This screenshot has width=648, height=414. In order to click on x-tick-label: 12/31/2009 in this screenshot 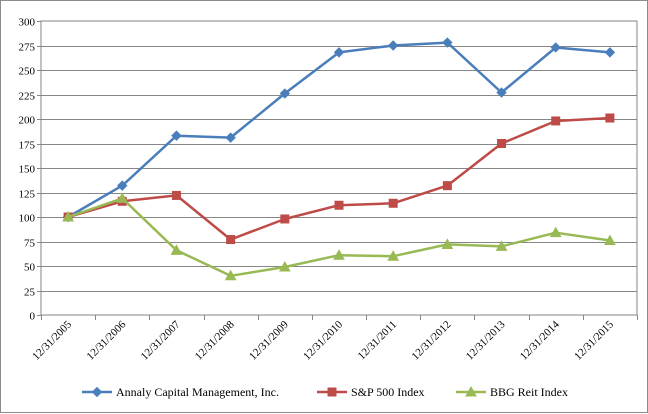, I will do `click(269, 340)`.